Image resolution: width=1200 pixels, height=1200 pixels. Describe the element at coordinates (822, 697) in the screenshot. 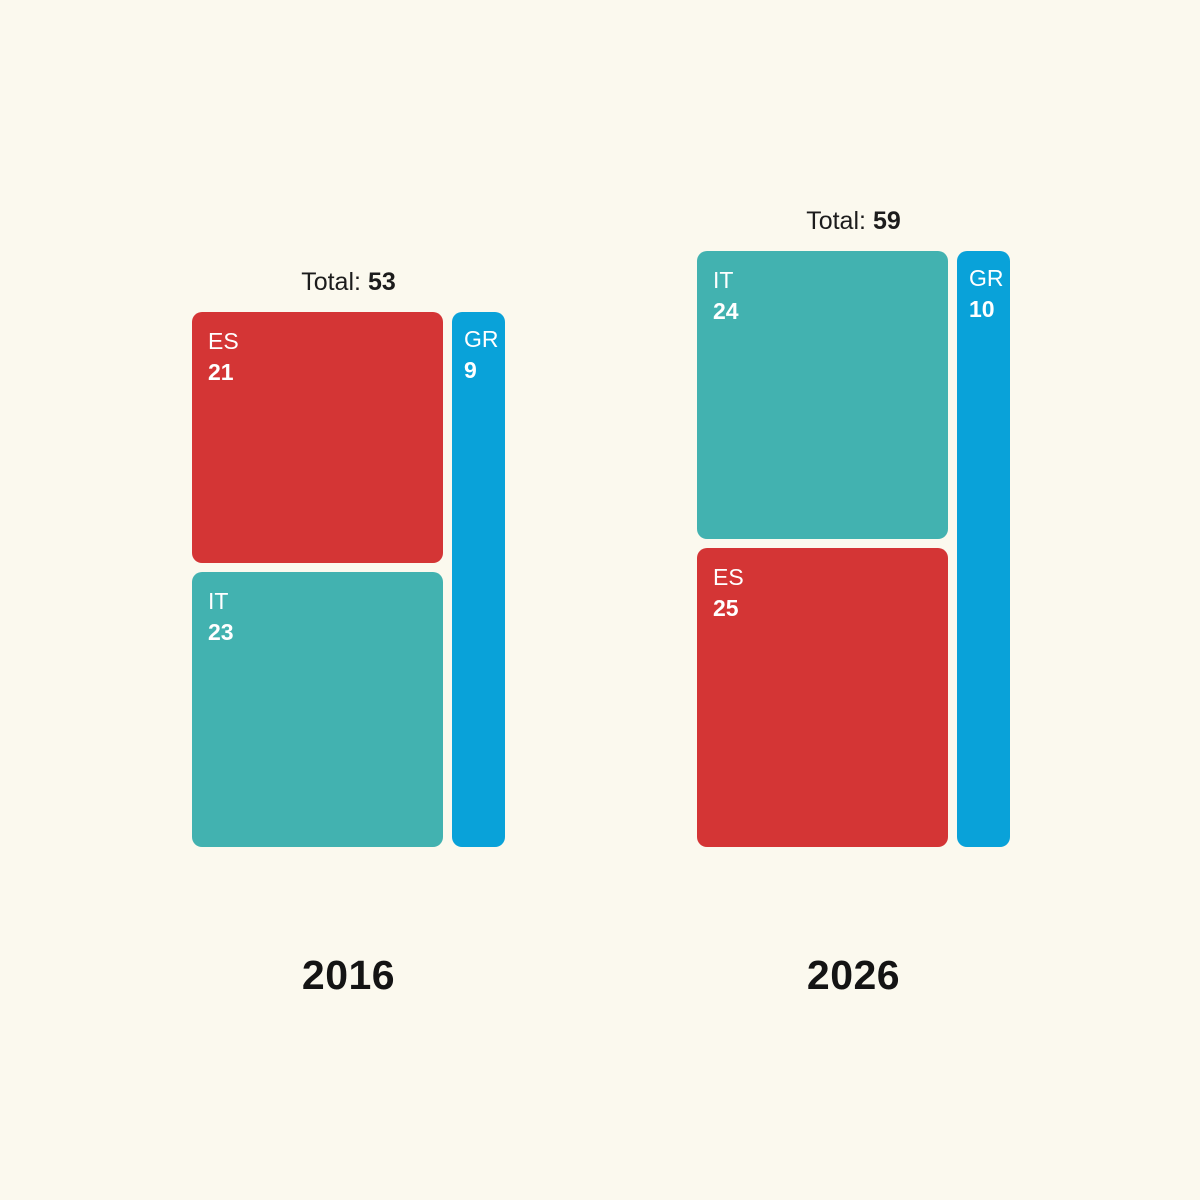

I see `block-es-2026: ES 25` at that location.